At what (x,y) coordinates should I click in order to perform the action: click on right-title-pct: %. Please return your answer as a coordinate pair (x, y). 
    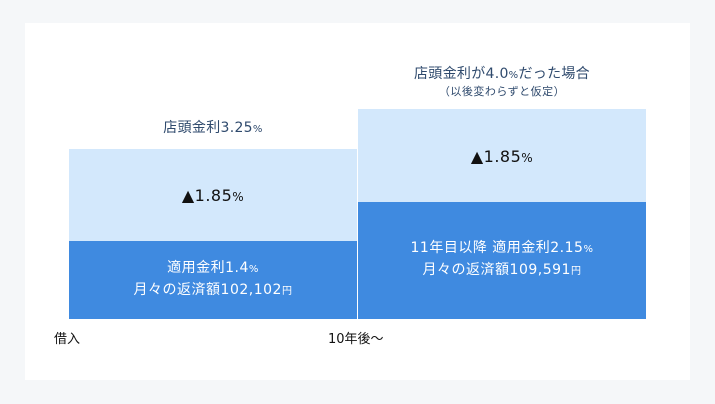
    Looking at the image, I should click on (513, 75).